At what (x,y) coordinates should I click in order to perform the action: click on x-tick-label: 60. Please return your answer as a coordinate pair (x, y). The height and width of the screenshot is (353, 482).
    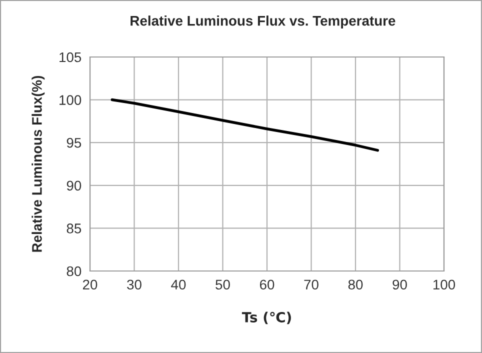
    Looking at the image, I should click on (267, 285).